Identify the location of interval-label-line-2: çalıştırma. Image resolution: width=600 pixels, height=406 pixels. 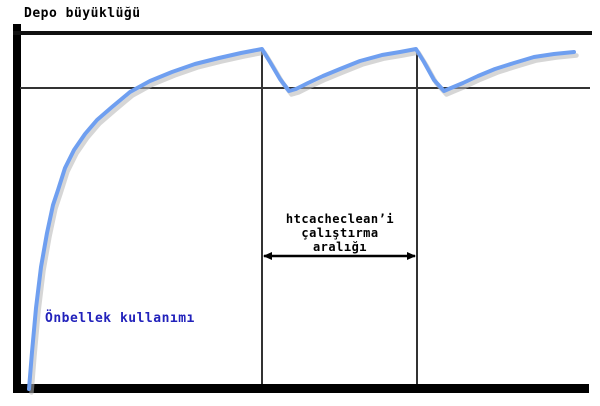
(340, 233).